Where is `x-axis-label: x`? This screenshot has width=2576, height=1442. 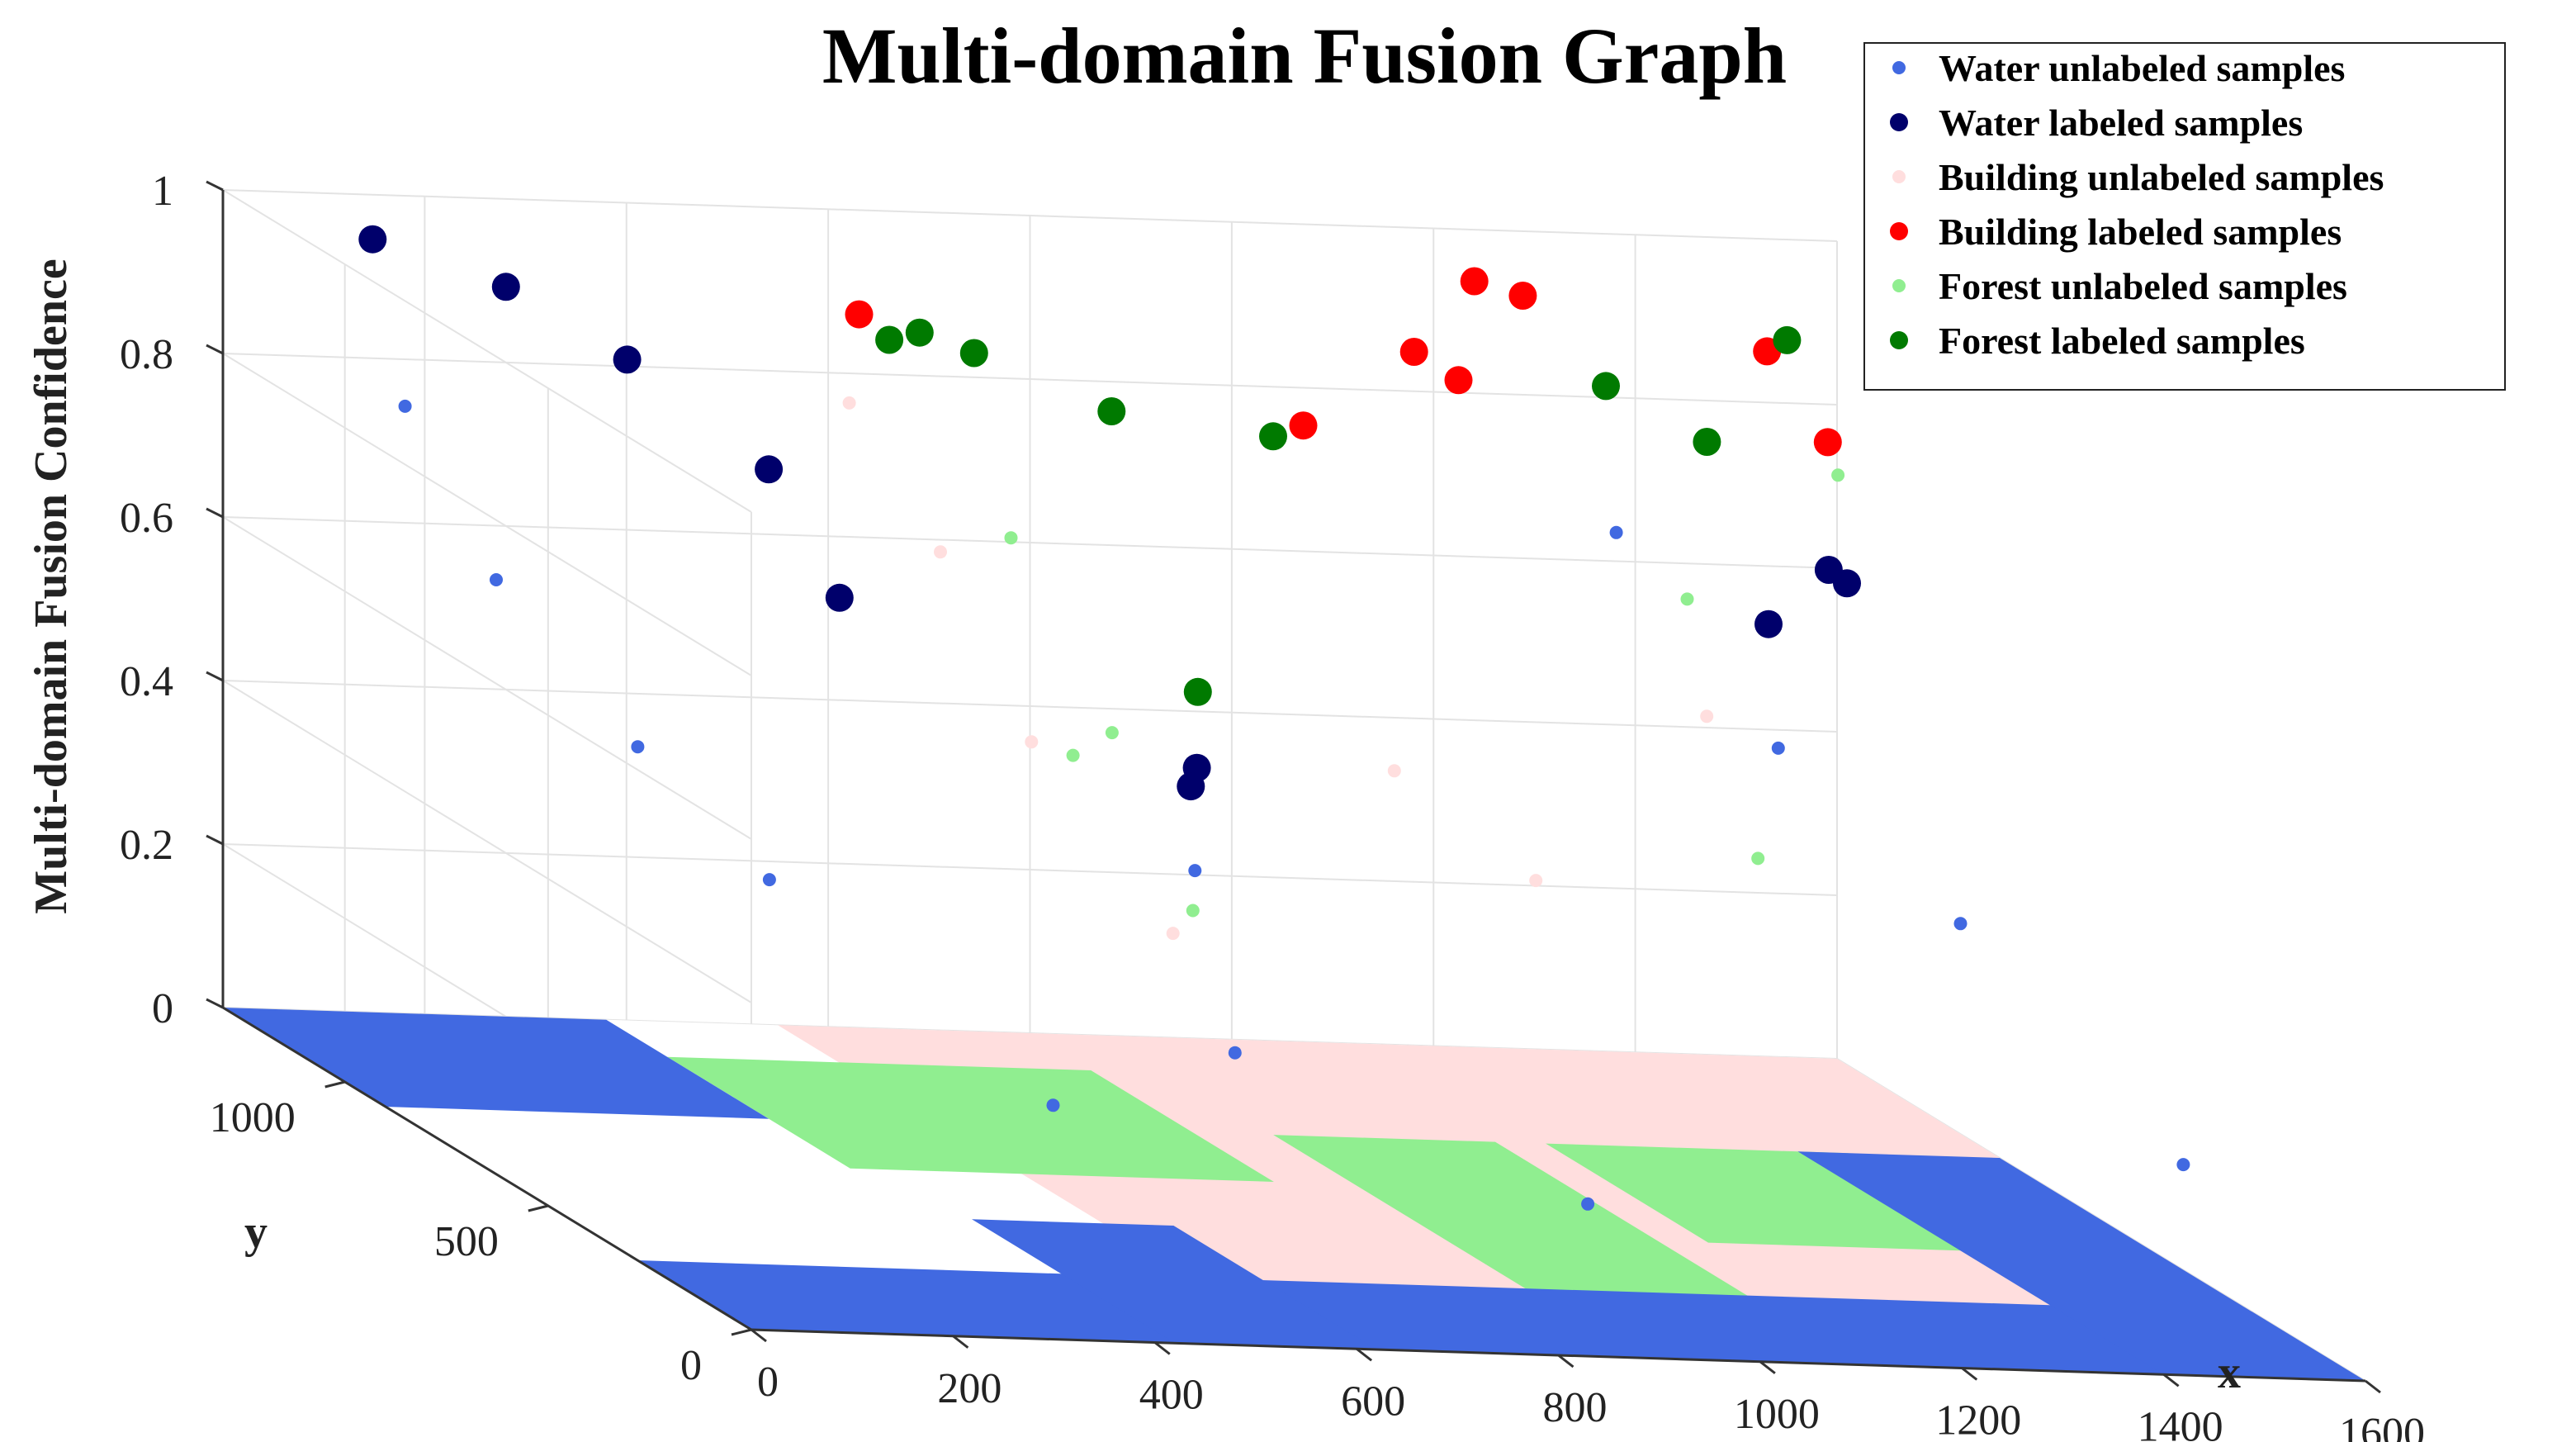 x-axis-label: x is located at coordinates (2229, 1372).